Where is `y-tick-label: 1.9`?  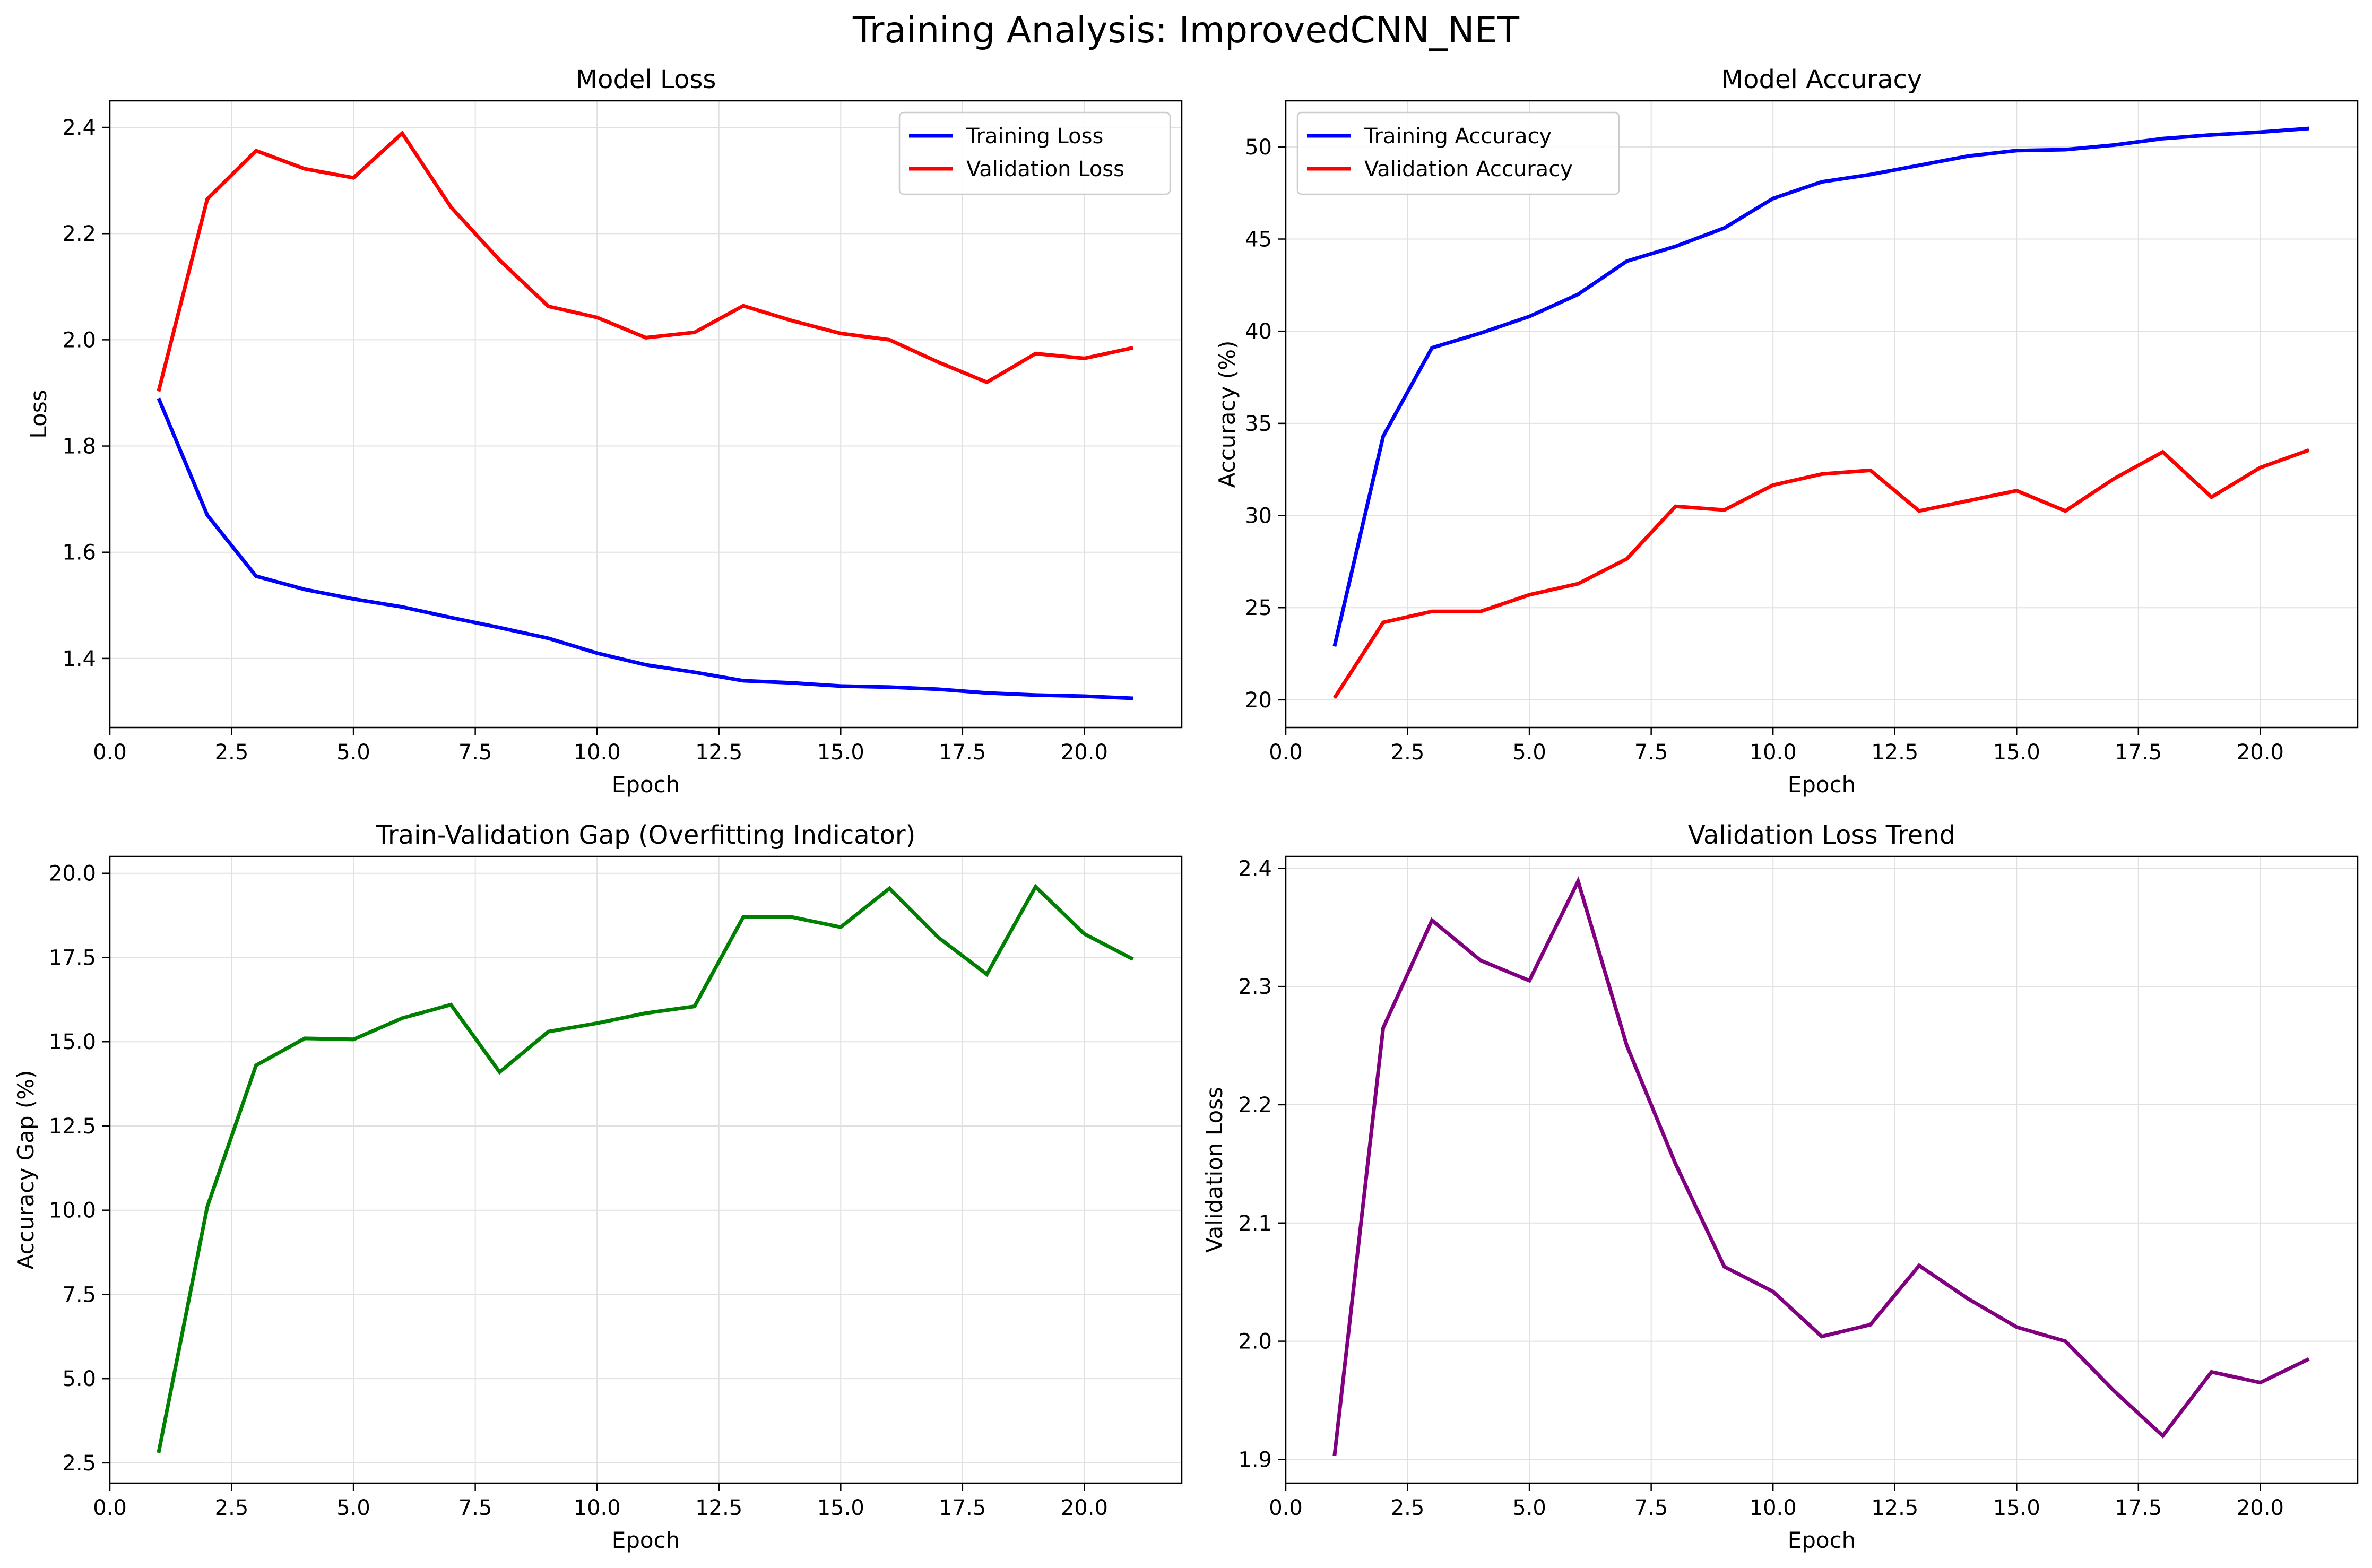
y-tick-label: 1.9 is located at coordinates (1255, 1460).